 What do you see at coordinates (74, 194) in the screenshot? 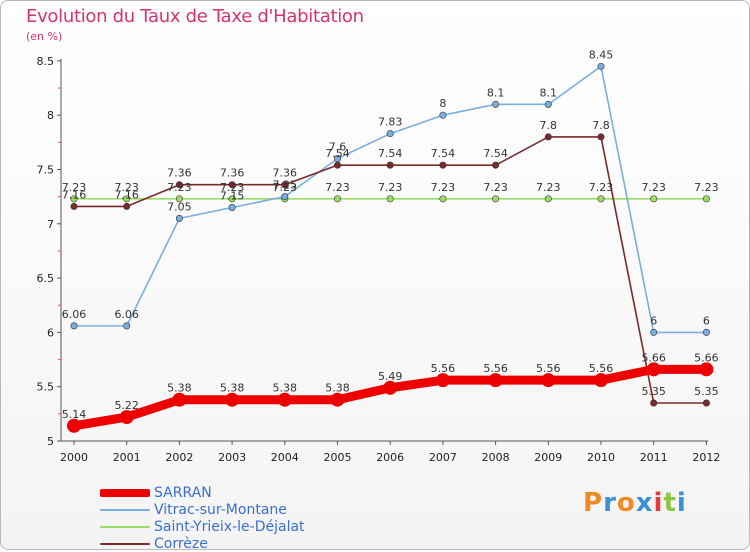
I see `data-label: 7.16` at bounding box center [74, 194].